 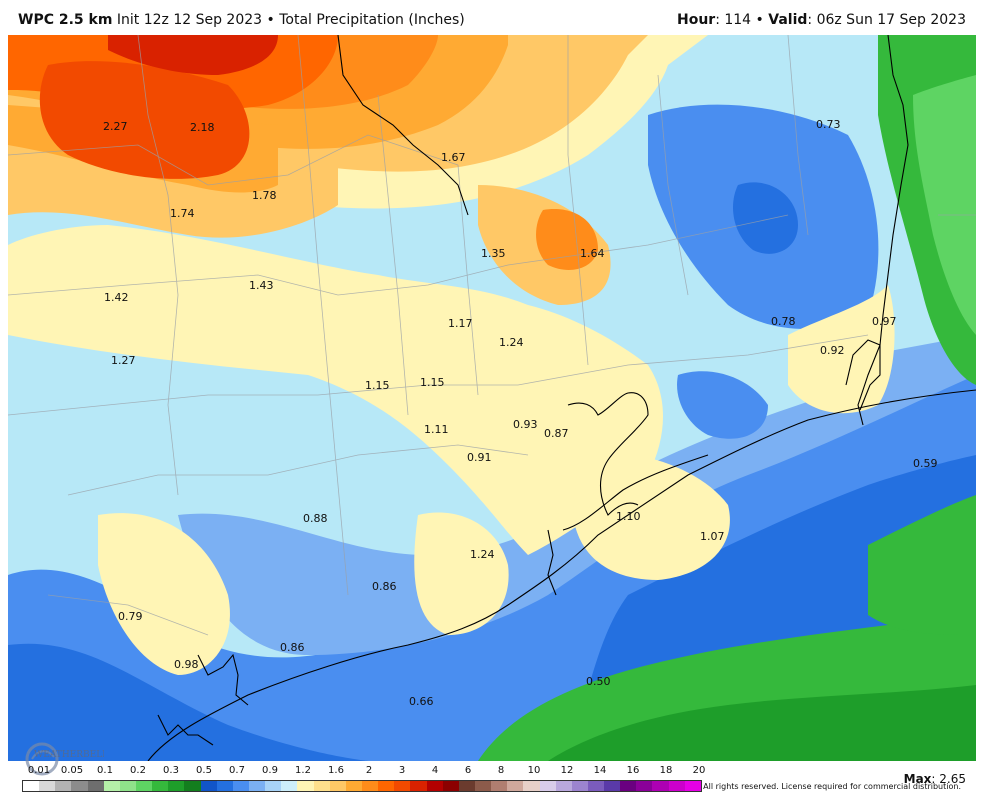 What do you see at coordinates (501, 770) in the screenshot?
I see `legend-tick-label: 8` at bounding box center [501, 770].